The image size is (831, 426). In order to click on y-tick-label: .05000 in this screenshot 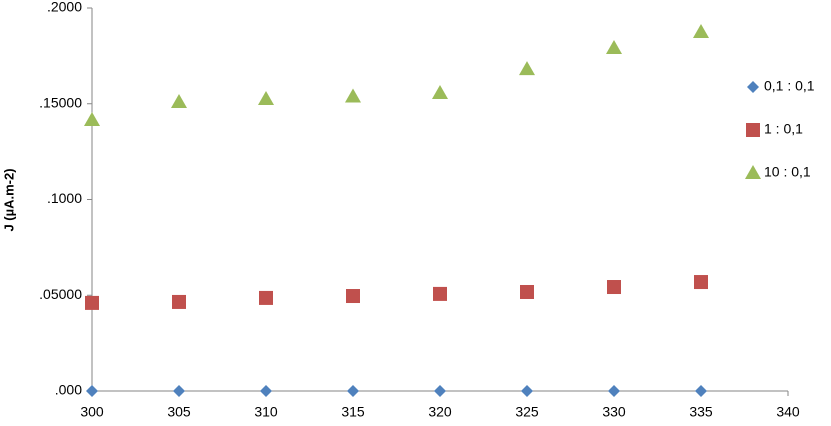, I will do `click(60, 294)`.